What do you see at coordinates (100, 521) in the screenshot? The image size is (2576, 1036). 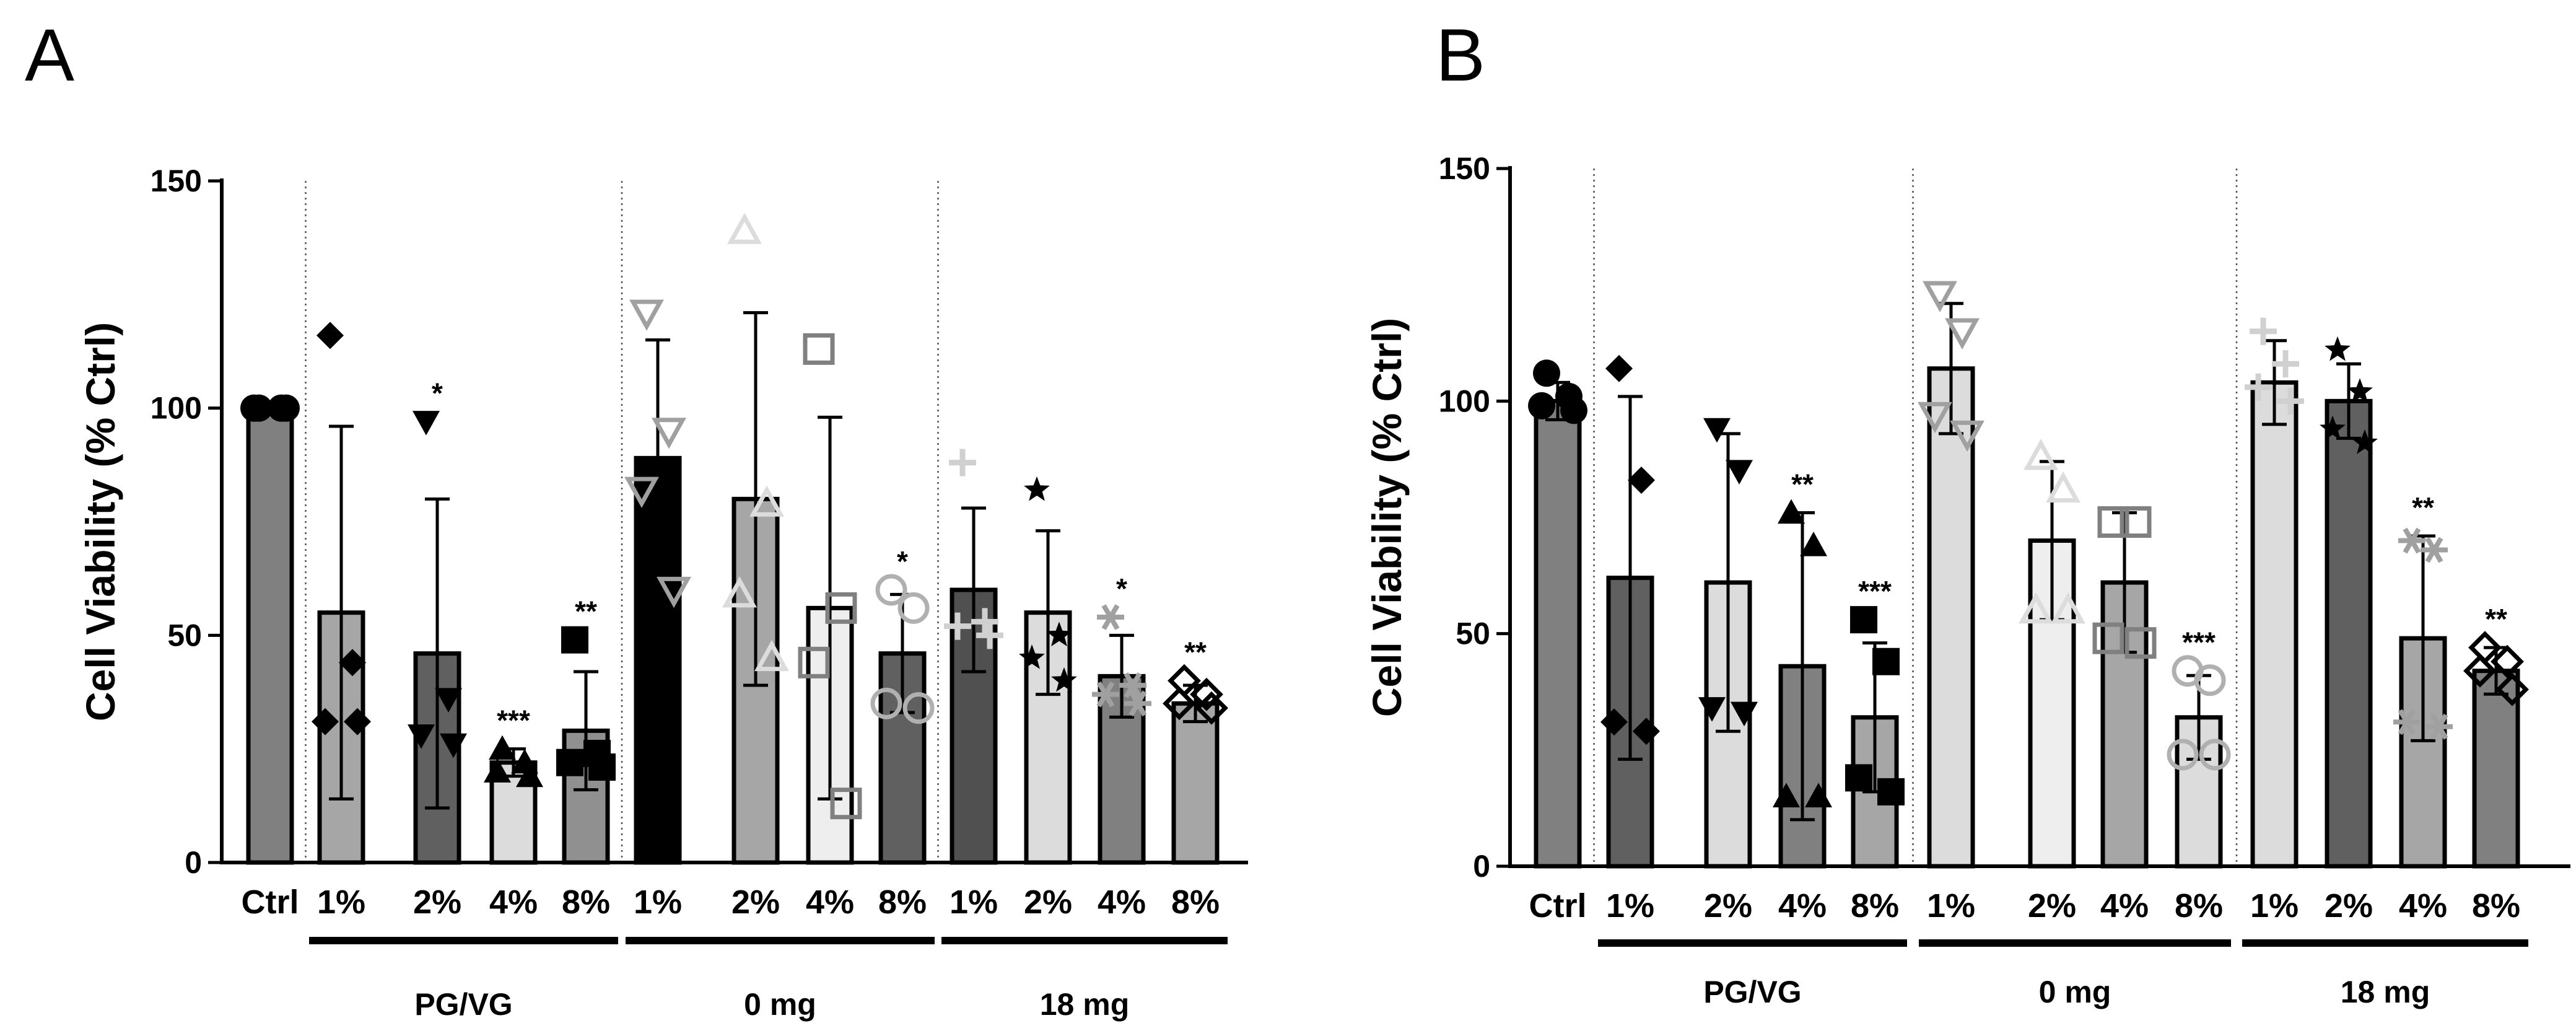 I see `panel-a-y-axis-title: Cell Viability (% Ctrl)` at bounding box center [100, 521].